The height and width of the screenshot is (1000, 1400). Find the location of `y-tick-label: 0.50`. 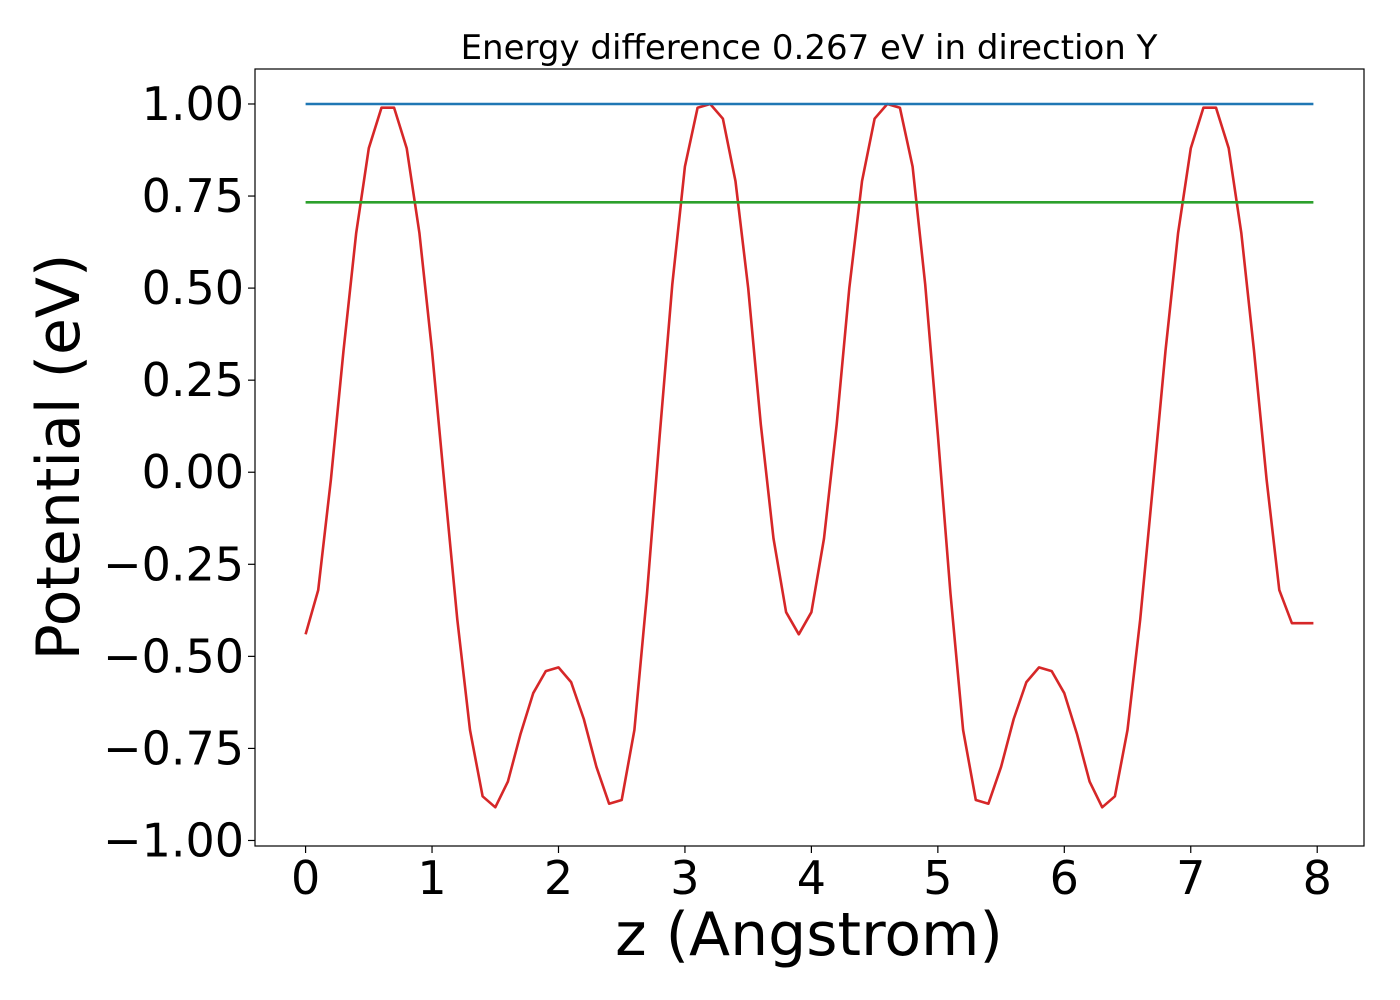

y-tick-label: 0.50 is located at coordinates (193, 288).